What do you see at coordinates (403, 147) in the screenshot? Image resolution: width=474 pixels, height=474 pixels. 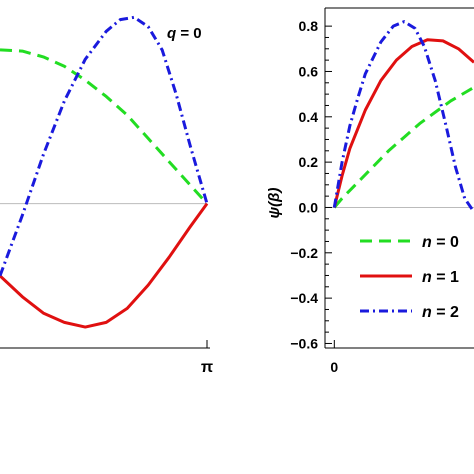 I see `right-series-n-0-line` at bounding box center [403, 147].